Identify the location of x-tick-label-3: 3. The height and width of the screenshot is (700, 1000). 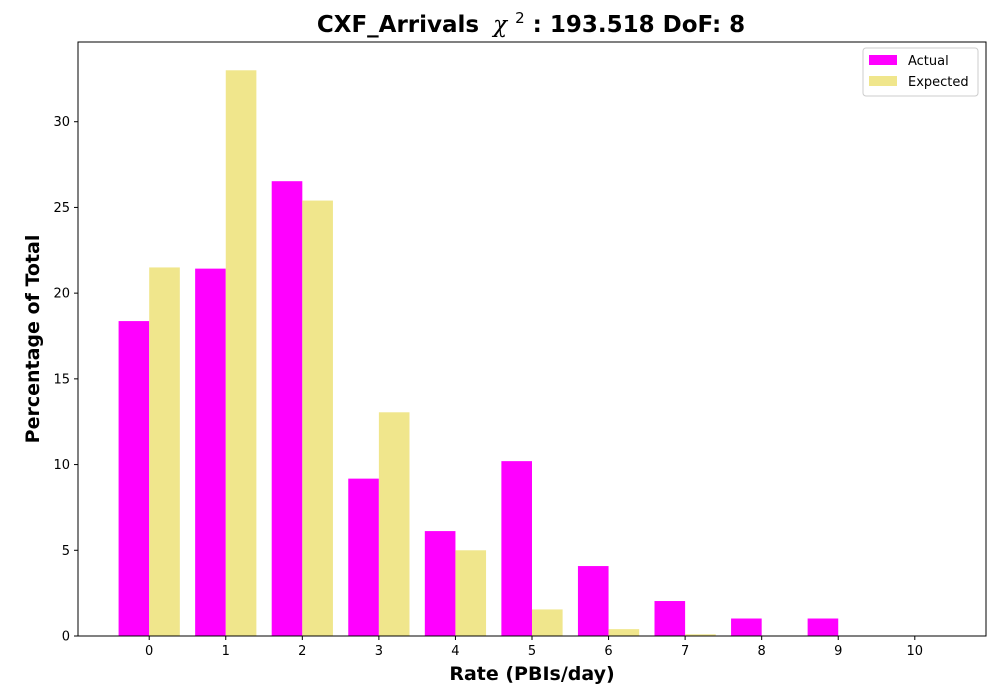
(379, 651).